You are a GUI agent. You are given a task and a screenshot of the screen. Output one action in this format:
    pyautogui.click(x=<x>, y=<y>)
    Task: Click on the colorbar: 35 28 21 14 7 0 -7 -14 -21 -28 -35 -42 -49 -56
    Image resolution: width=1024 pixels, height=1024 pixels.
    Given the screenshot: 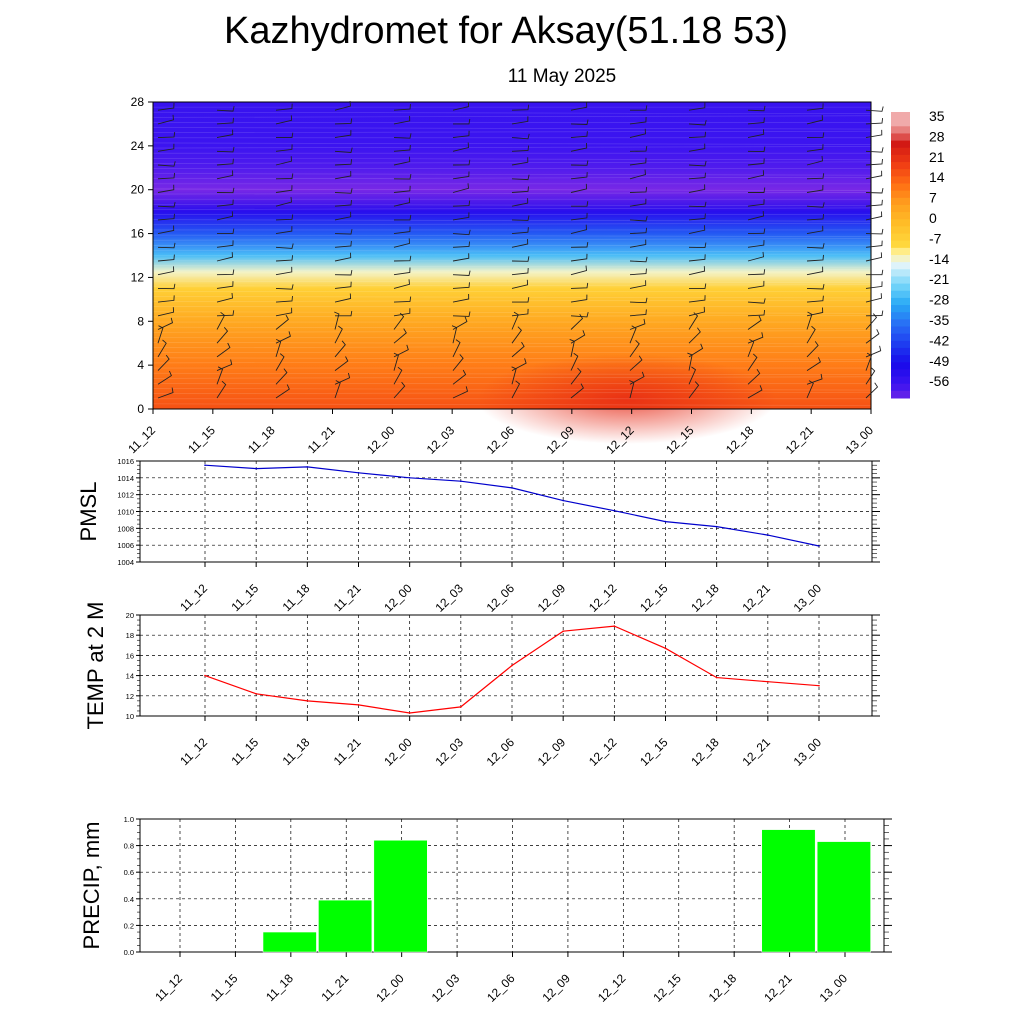 What is the action you would take?
    pyautogui.click(x=920, y=253)
    